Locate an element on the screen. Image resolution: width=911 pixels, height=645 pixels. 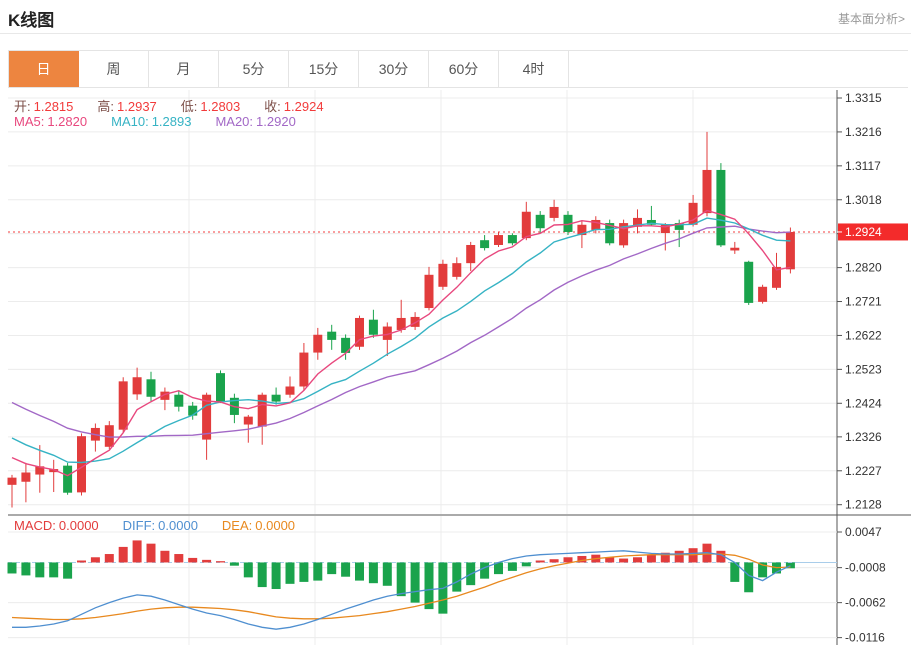
dea-value-value: 0.0000 is located at coordinates (275, 525).